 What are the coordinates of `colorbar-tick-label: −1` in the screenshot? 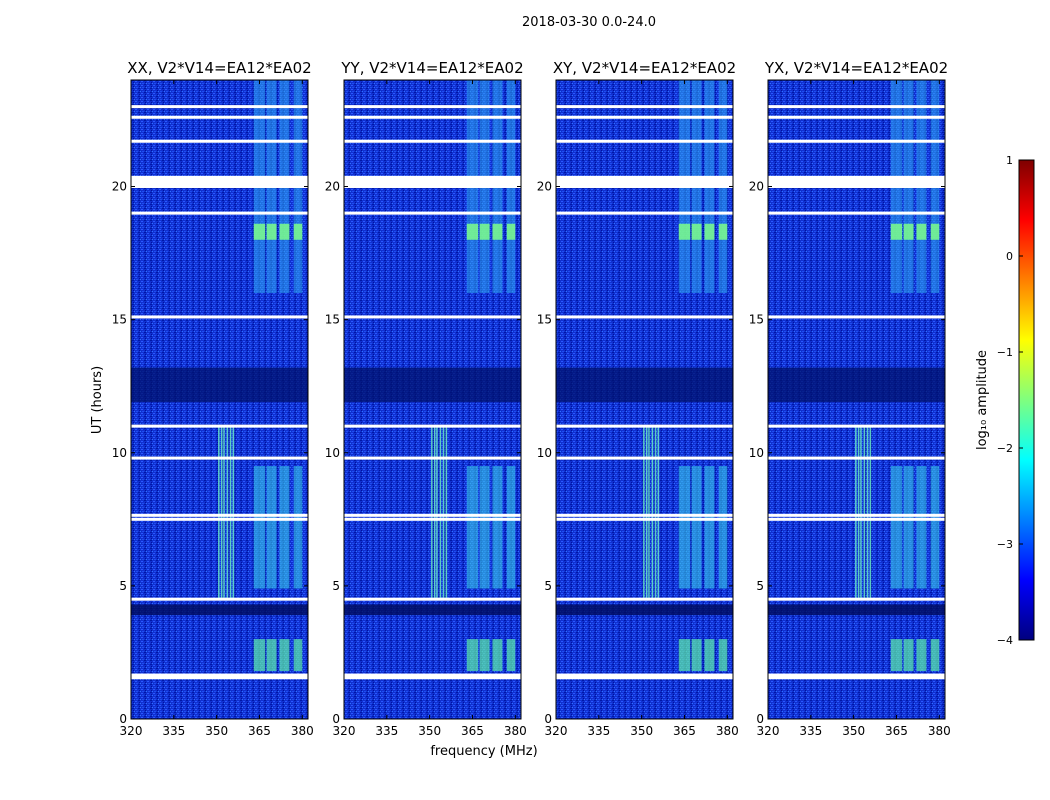 It's located at (1005, 352).